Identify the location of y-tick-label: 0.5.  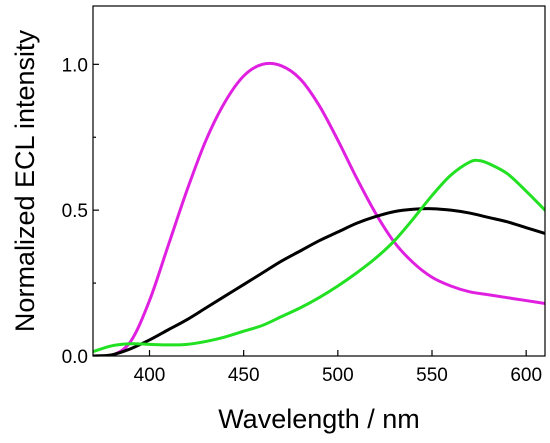
(75, 211).